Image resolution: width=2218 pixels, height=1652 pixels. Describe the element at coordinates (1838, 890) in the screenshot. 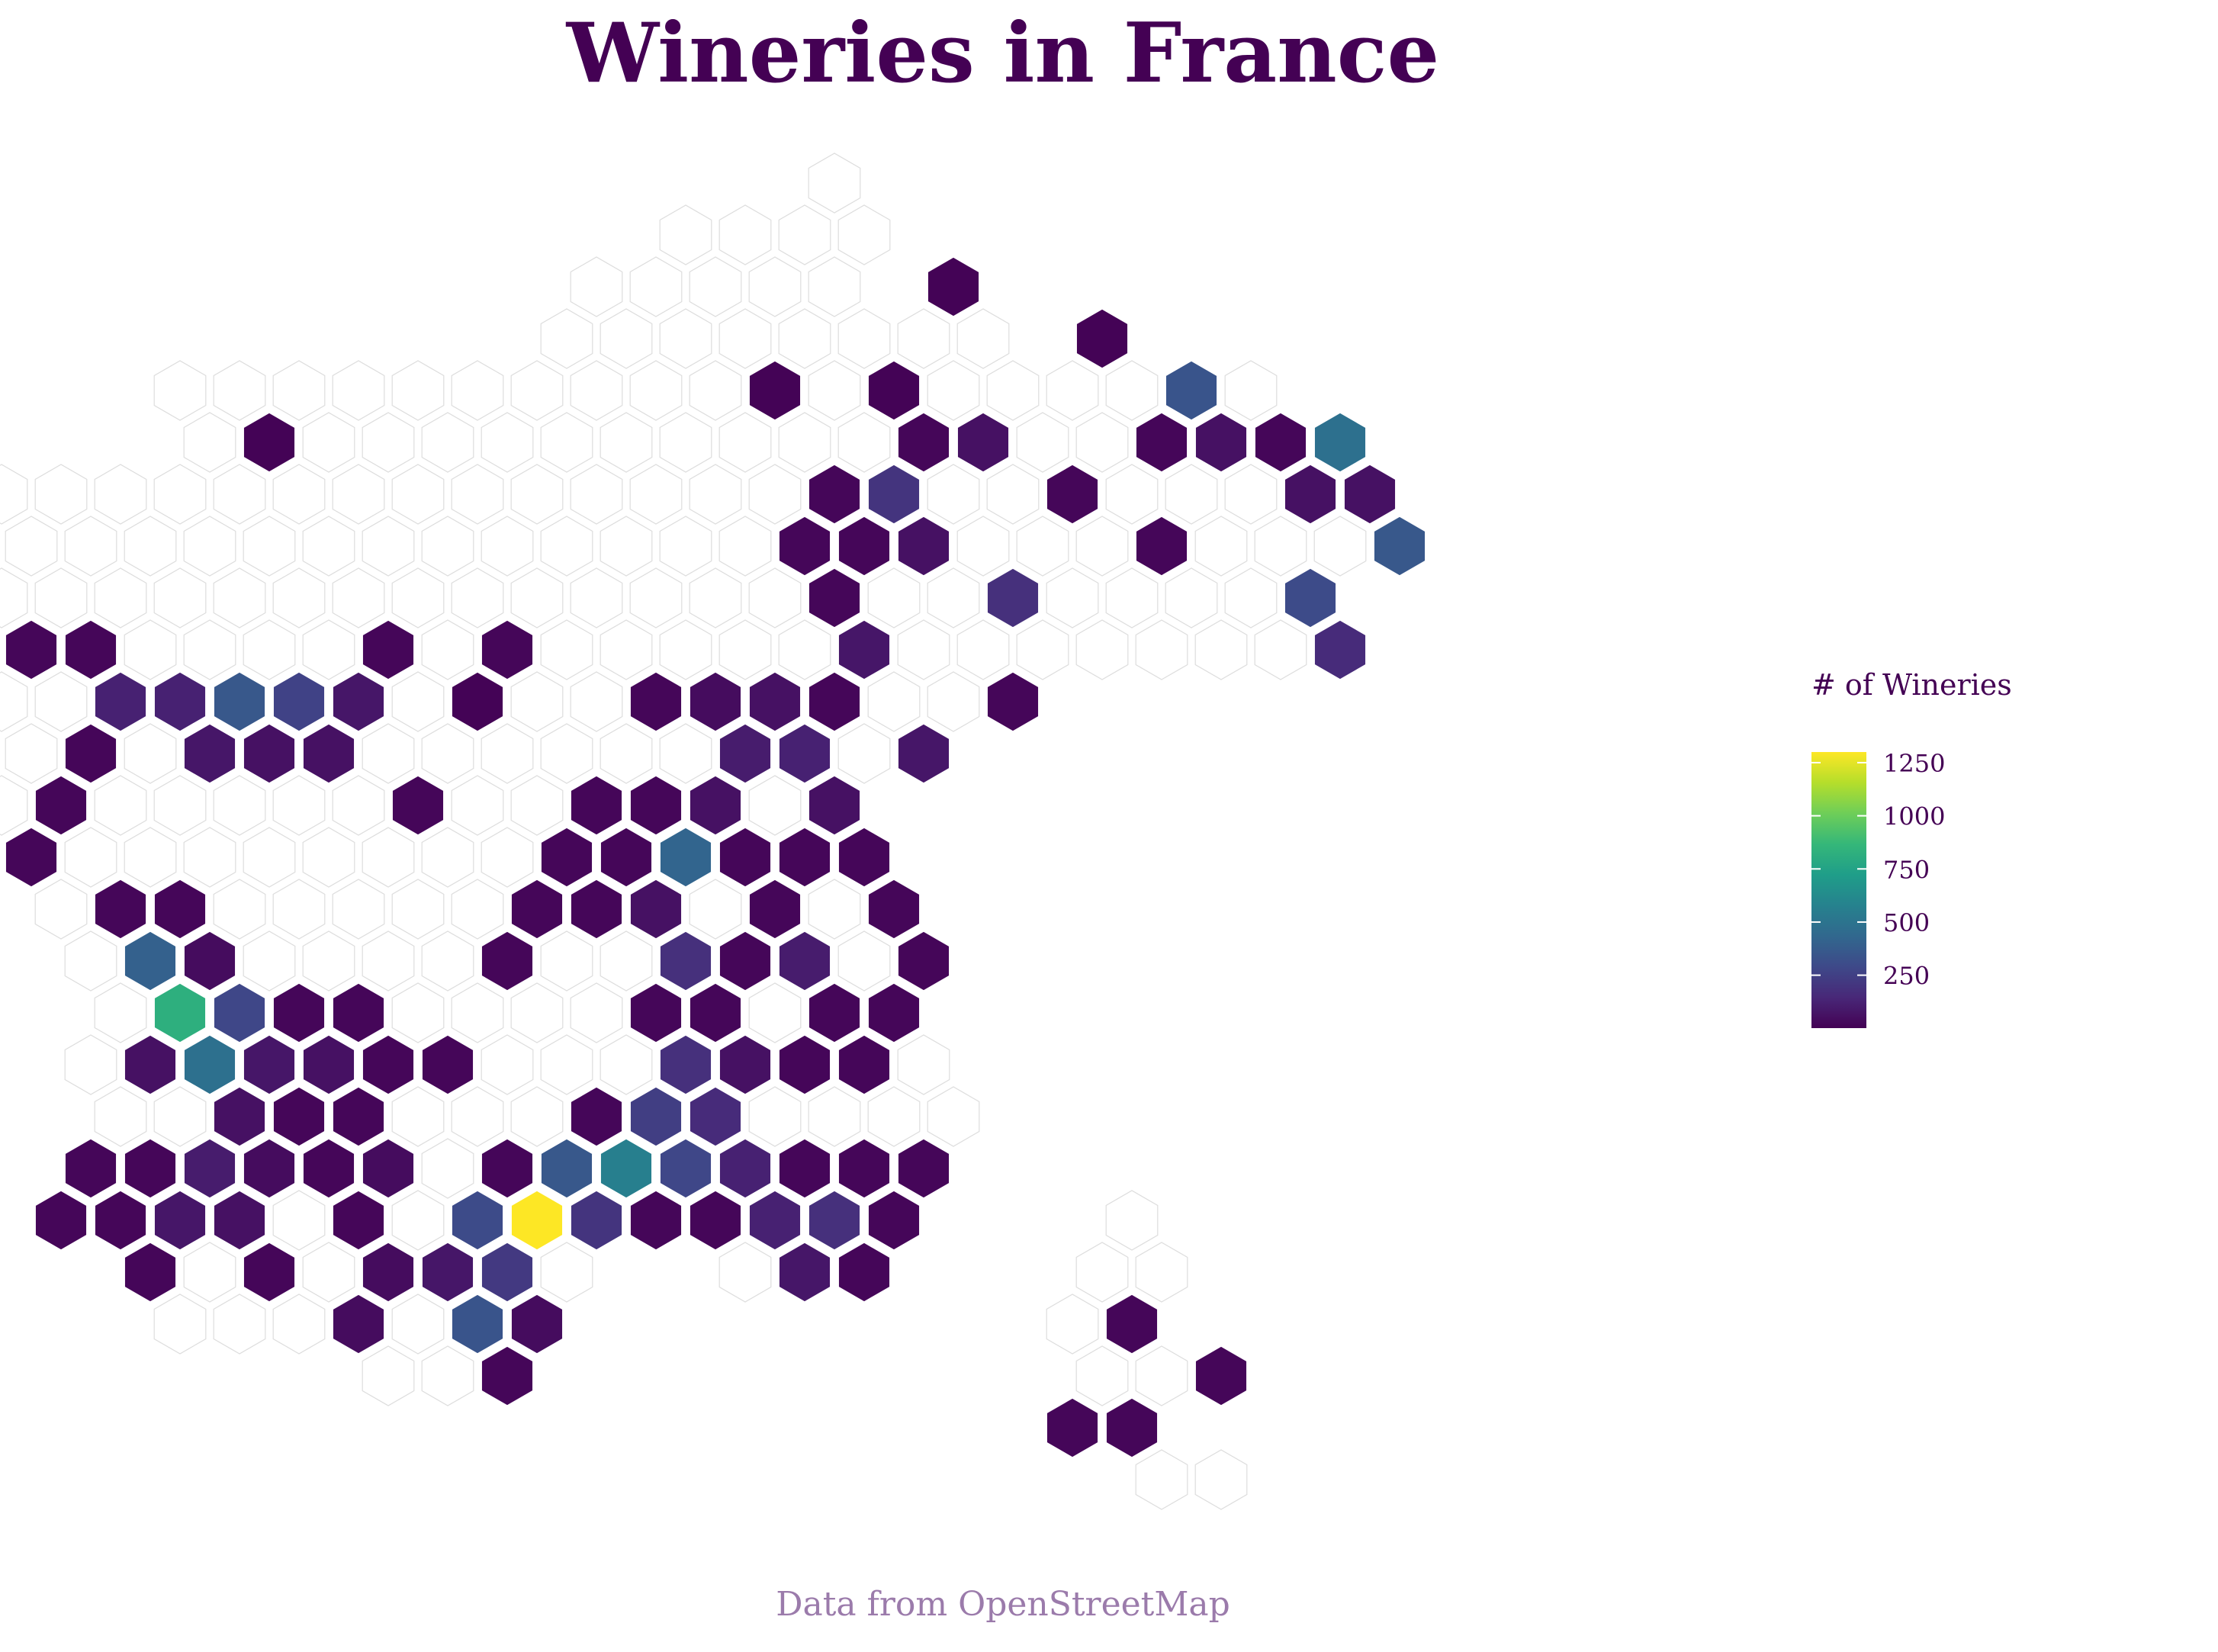

I see `legend-colorbar` at that location.